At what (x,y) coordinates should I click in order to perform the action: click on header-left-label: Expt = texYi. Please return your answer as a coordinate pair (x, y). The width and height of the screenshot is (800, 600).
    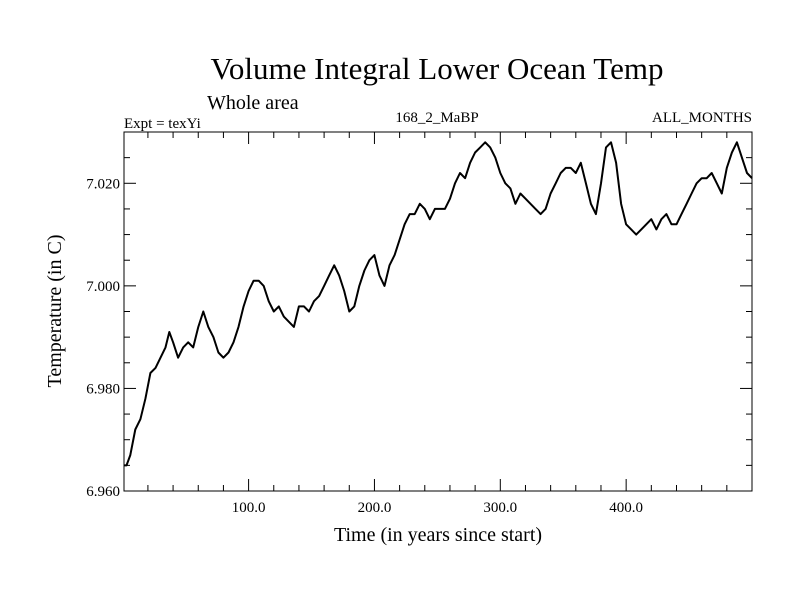
    Looking at the image, I should click on (162, 124).